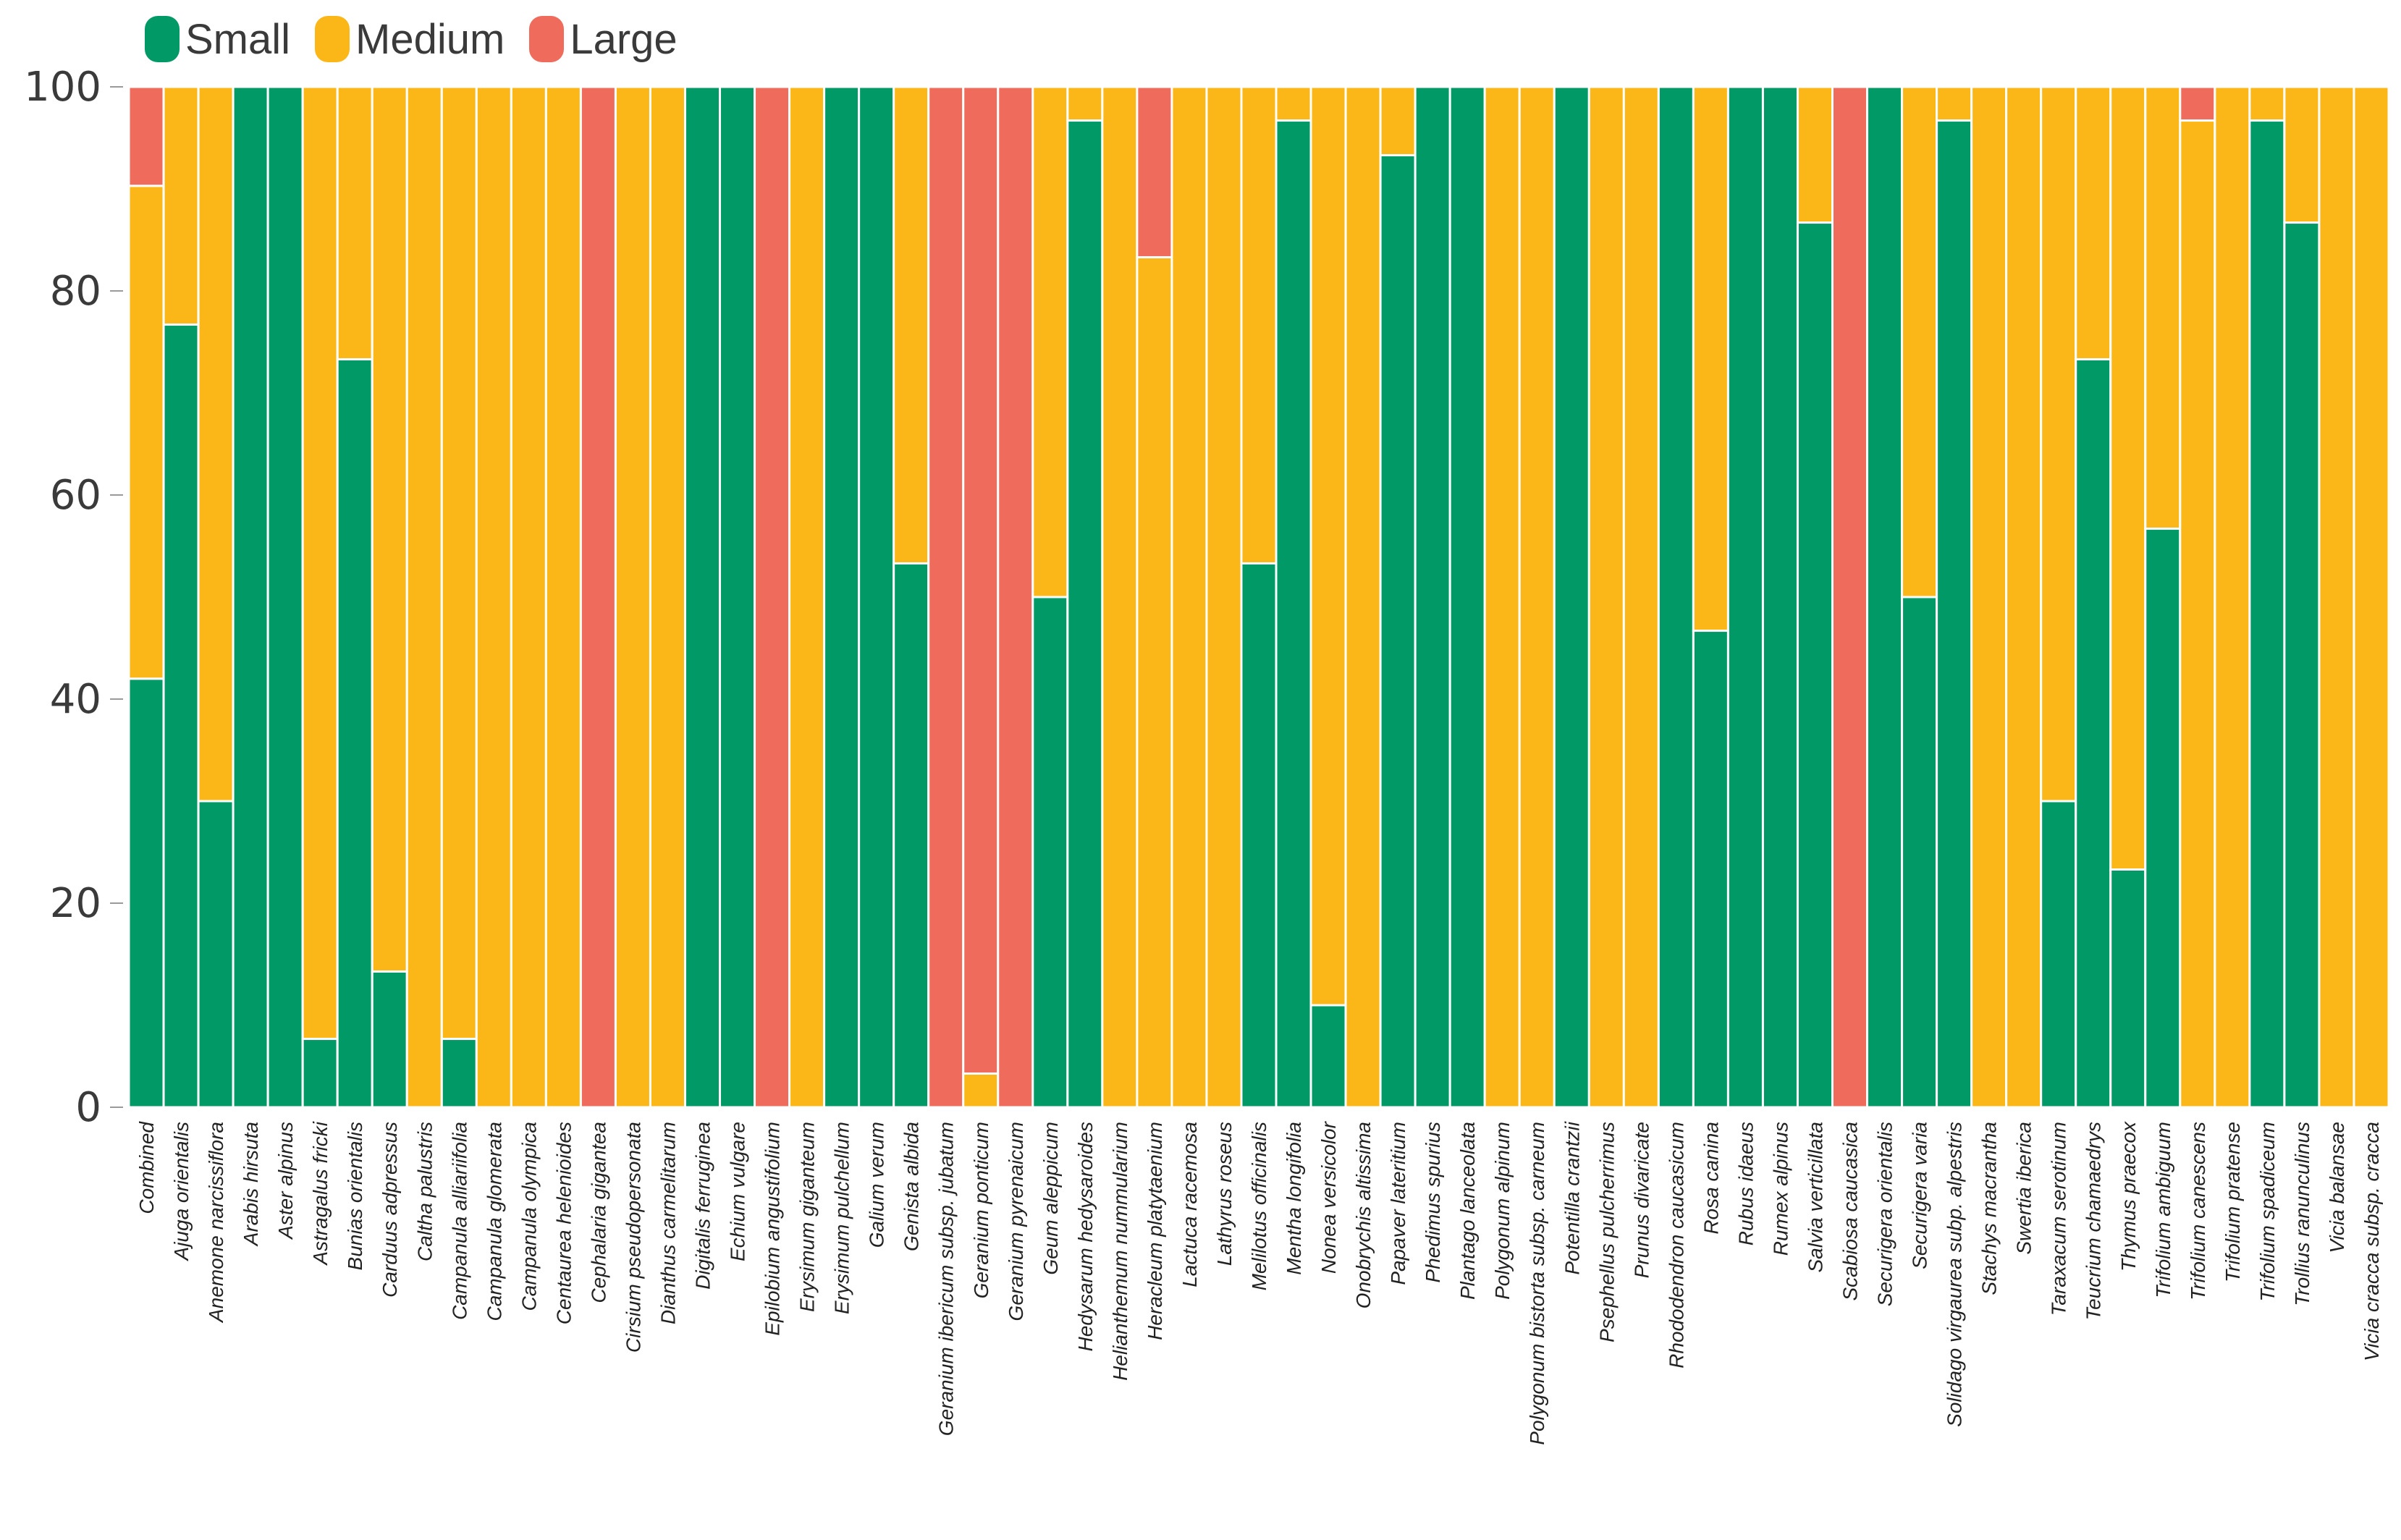  Describe the element at coordinates (430, 39) in the screenshot. I see `legend-label-medium: Medium` at that location.